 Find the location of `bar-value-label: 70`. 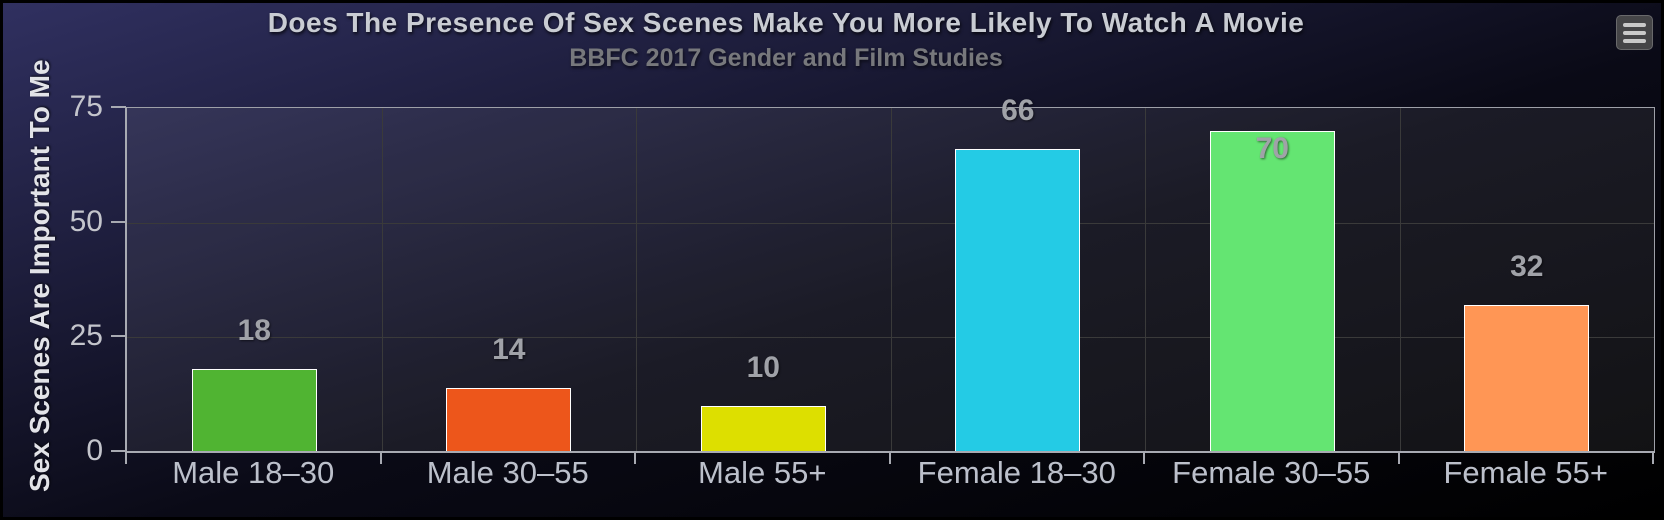

bar-value-label: 70 is located at coordinates (1272, 148).